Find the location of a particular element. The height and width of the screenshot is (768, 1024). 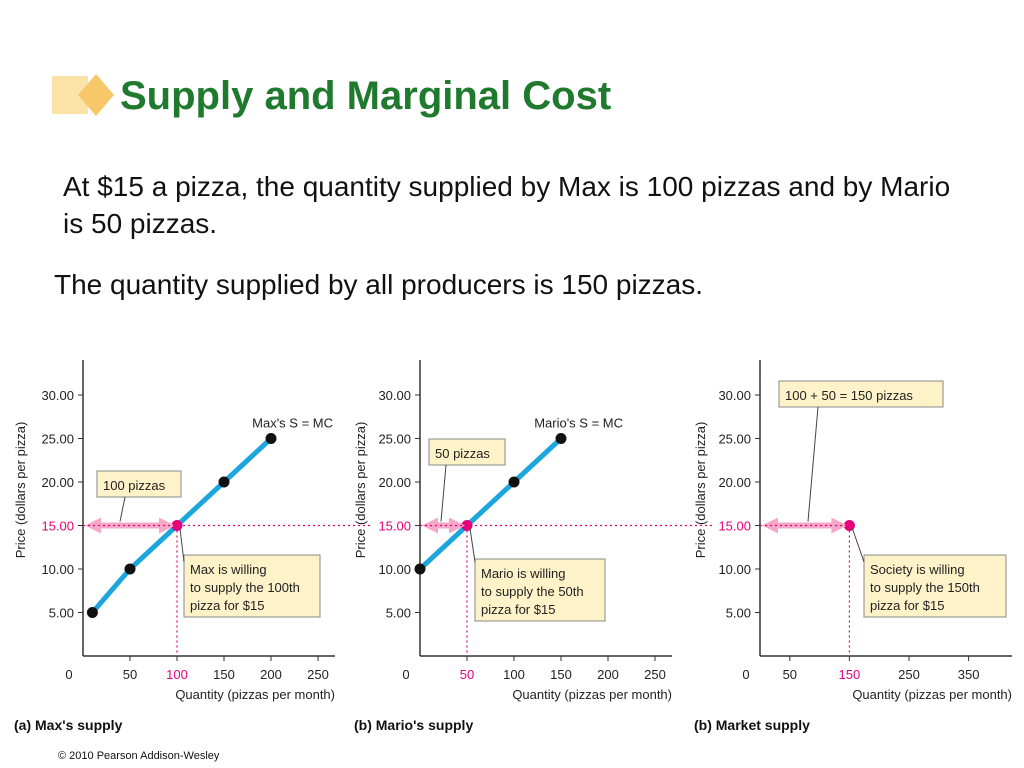

x-tick-label: 350 is located at coordinates (969, 674).